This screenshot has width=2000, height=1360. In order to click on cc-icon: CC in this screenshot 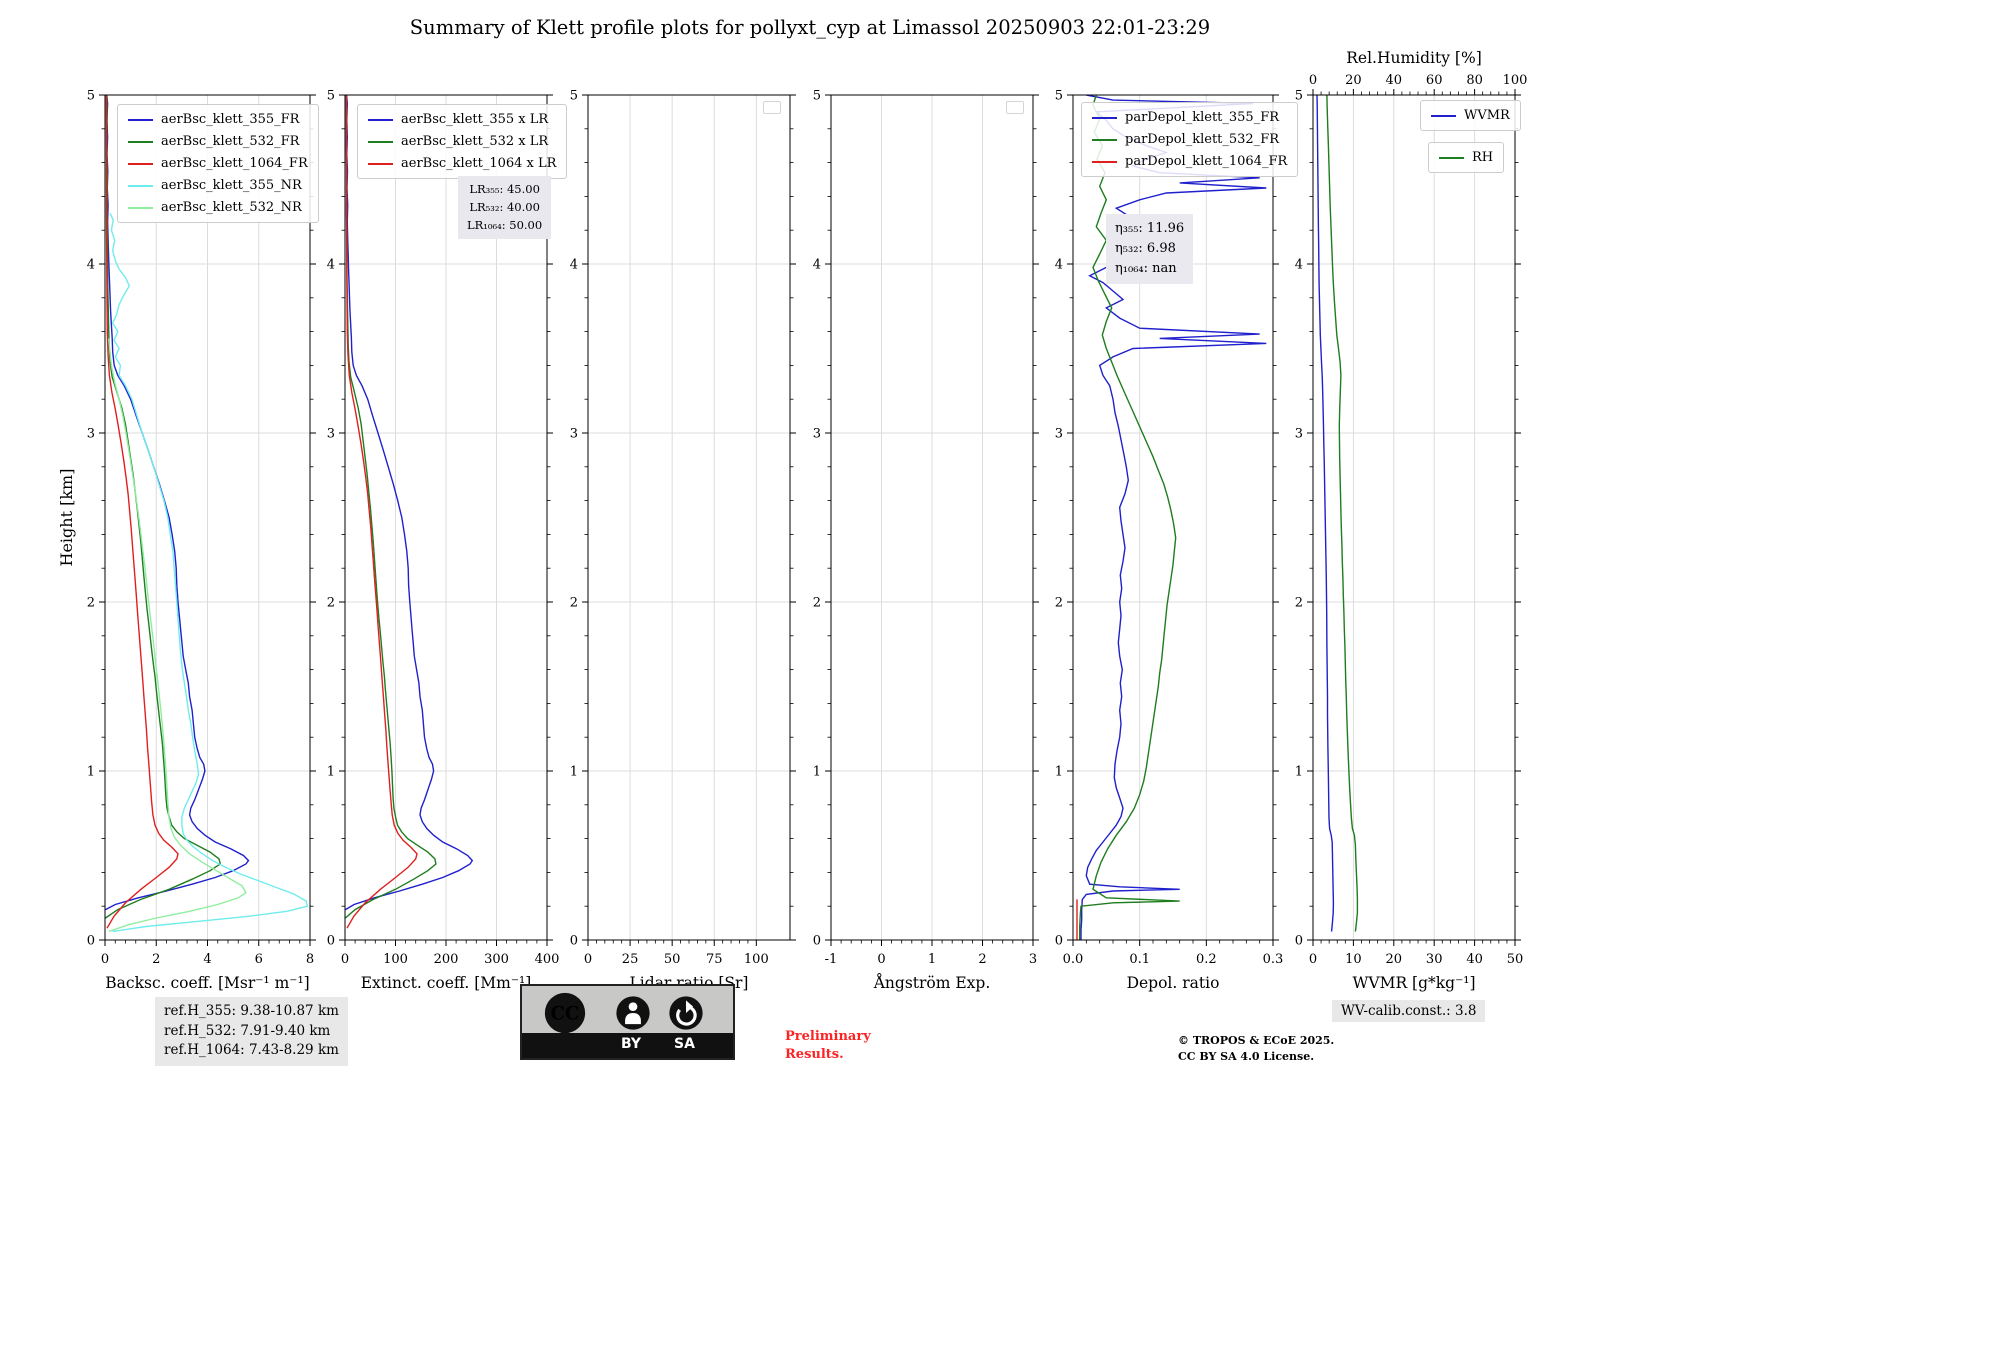, I will do `click(565, 1013)`.